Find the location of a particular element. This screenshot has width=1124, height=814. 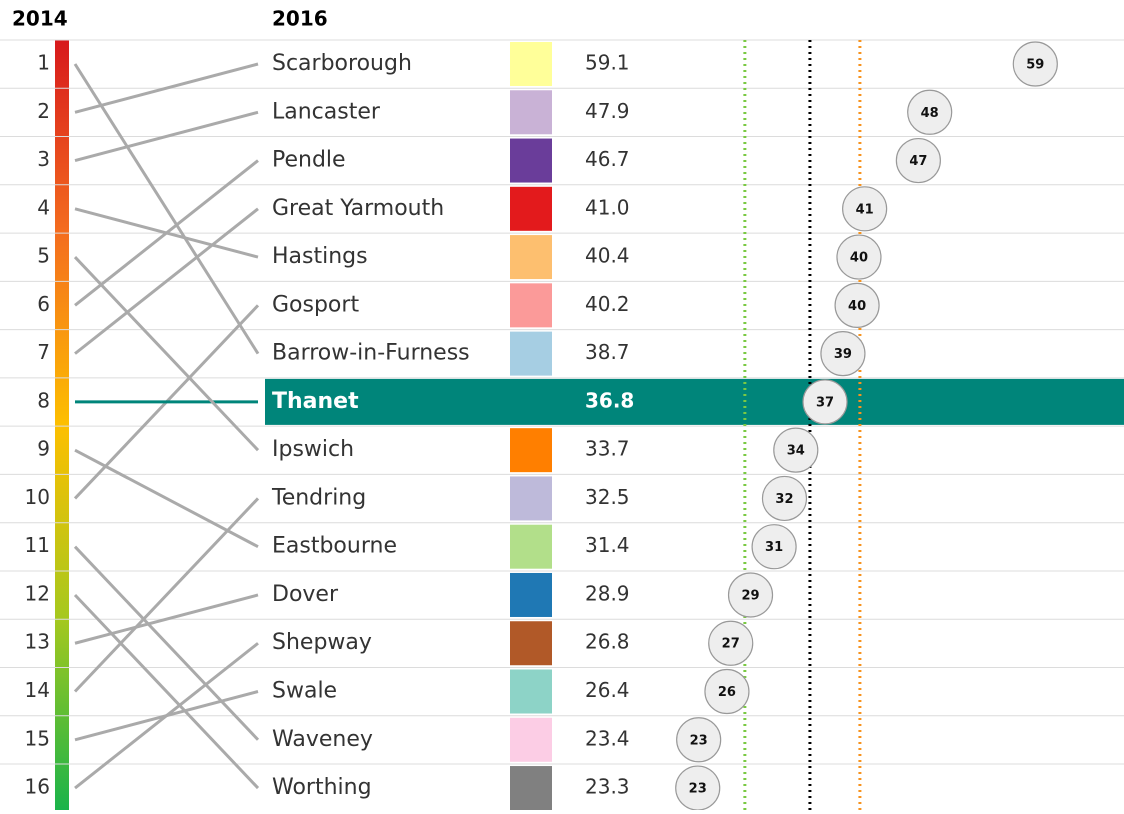

rank-2014-label: 16 is located at coordinates (37, 787).